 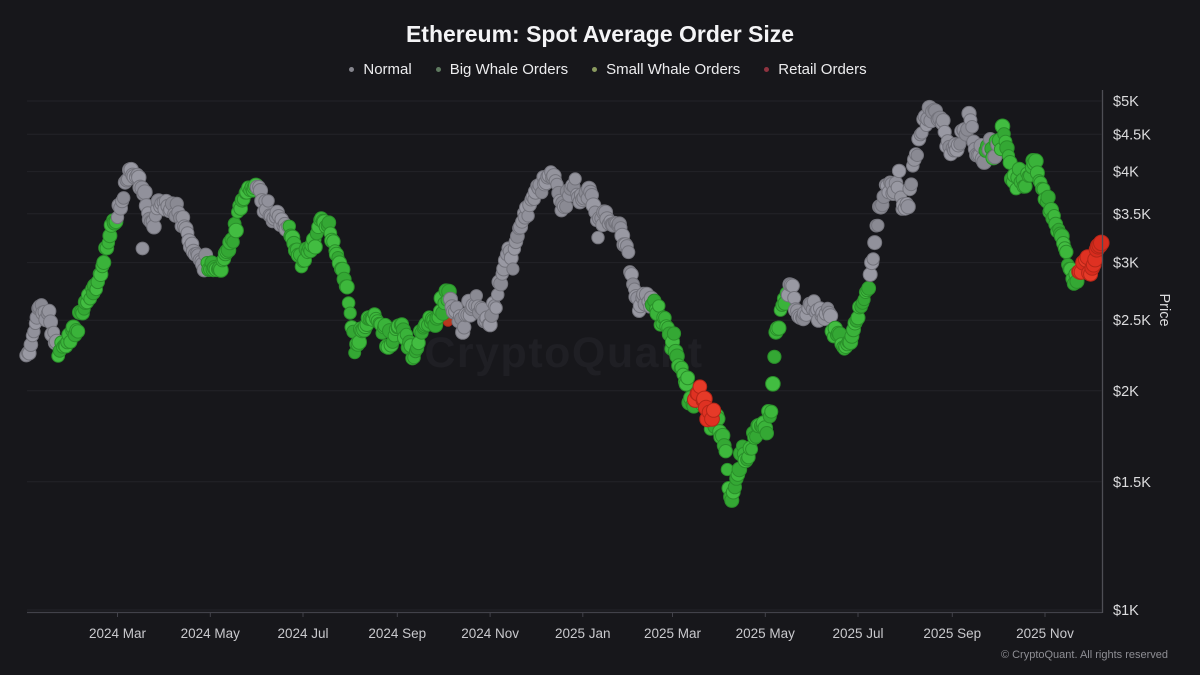 I want to click on svg-text: $3.5K, so click(x=1132, y=215).